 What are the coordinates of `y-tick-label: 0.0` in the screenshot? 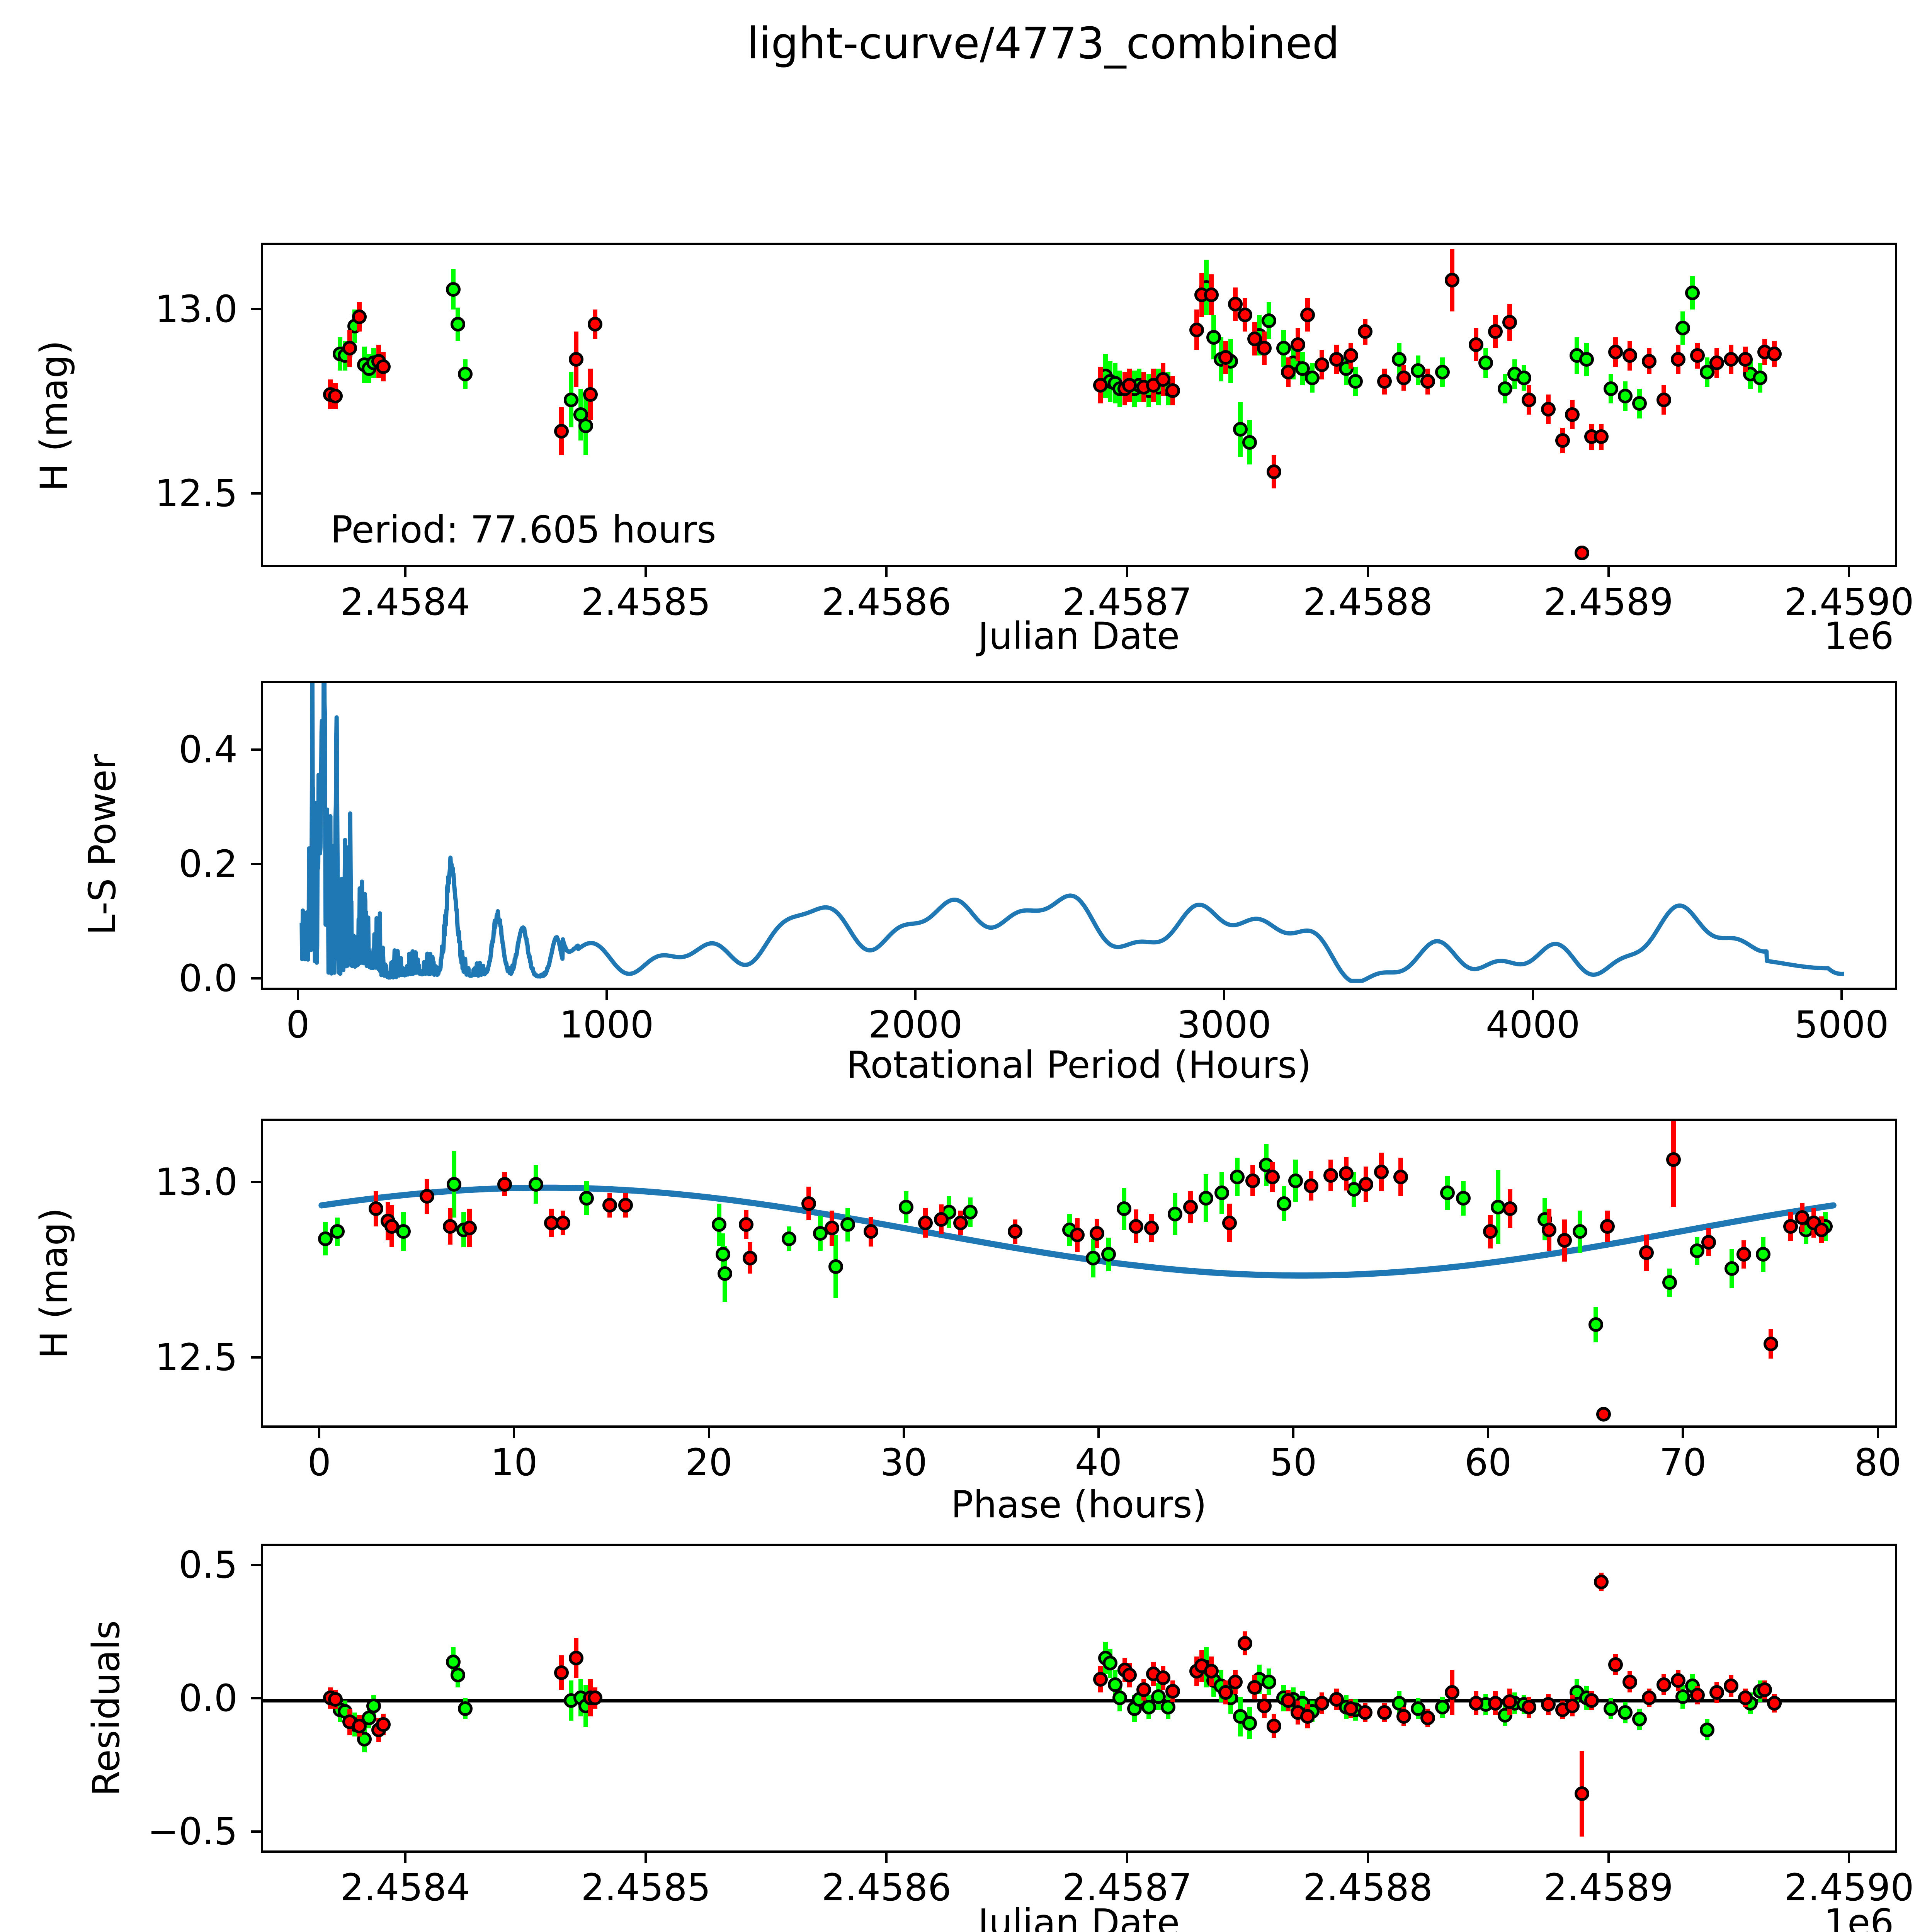 It's located at (209, 1699).